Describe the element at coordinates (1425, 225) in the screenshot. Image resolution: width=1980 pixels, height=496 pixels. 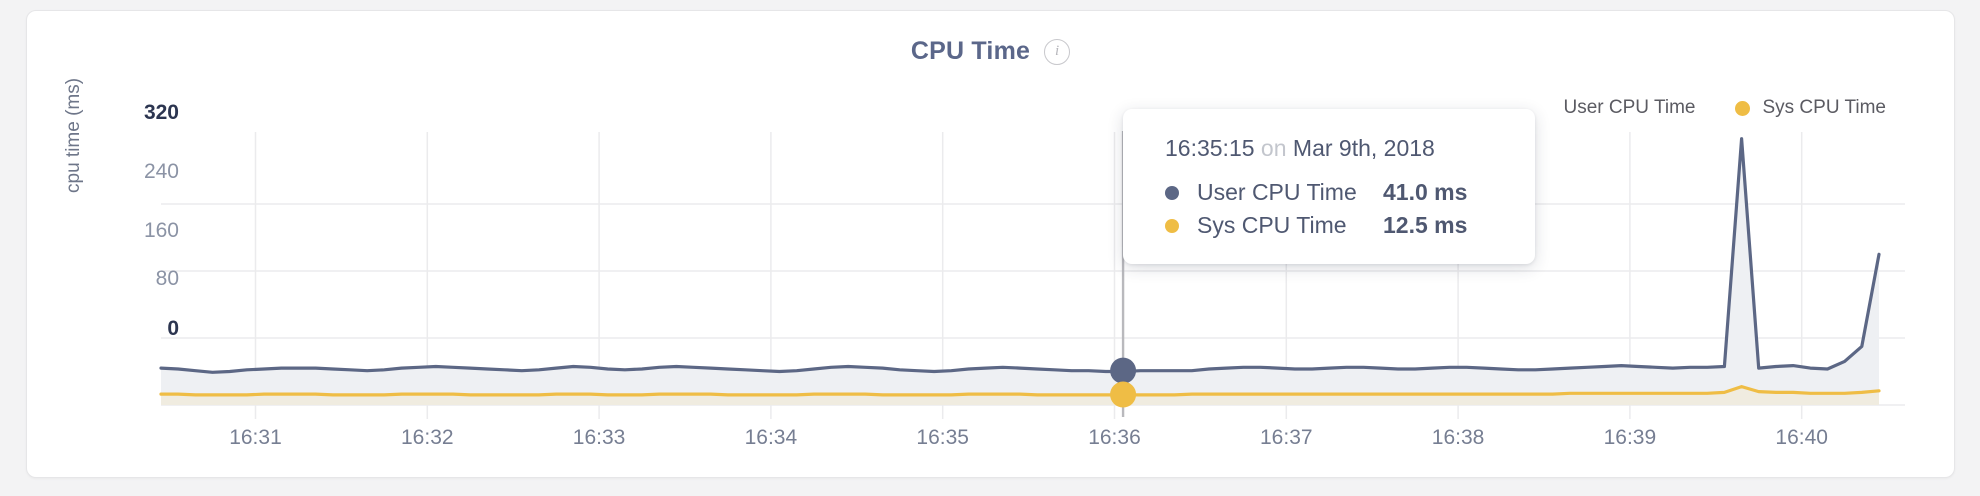
I see `tooltip-value-sys: 12.5 ms` at that location.